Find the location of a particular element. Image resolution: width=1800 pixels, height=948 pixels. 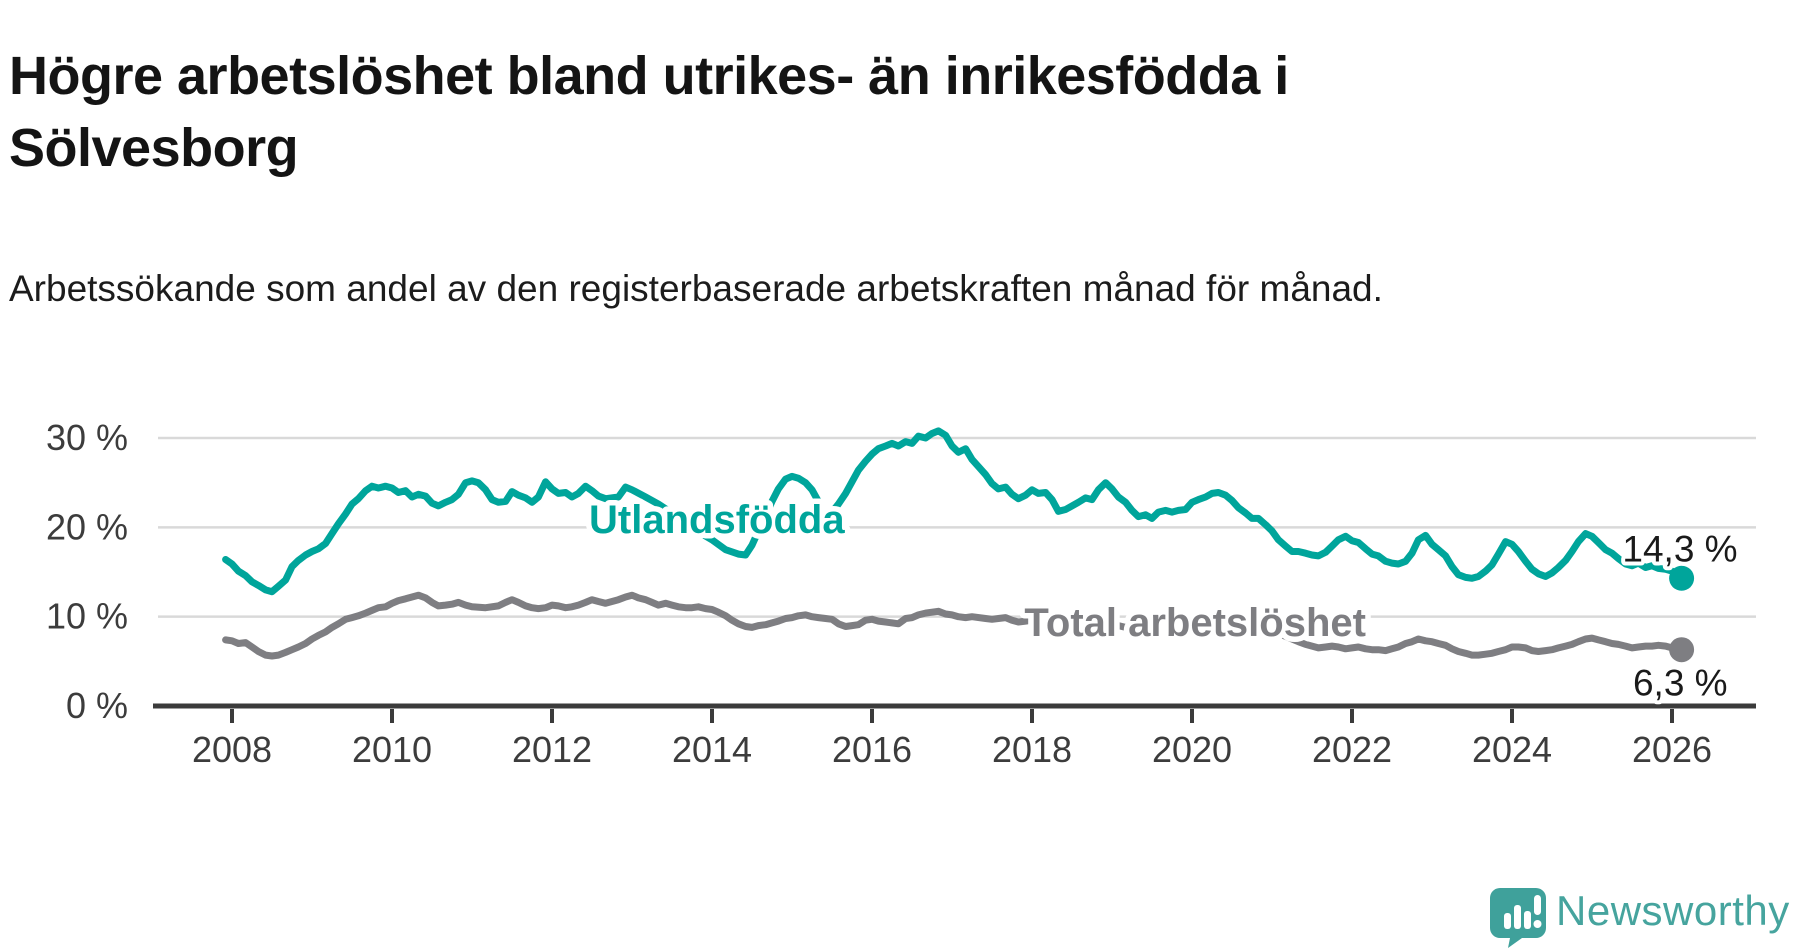

x-tick-label-2024: 2024 is located at coordinates (1512, 749).